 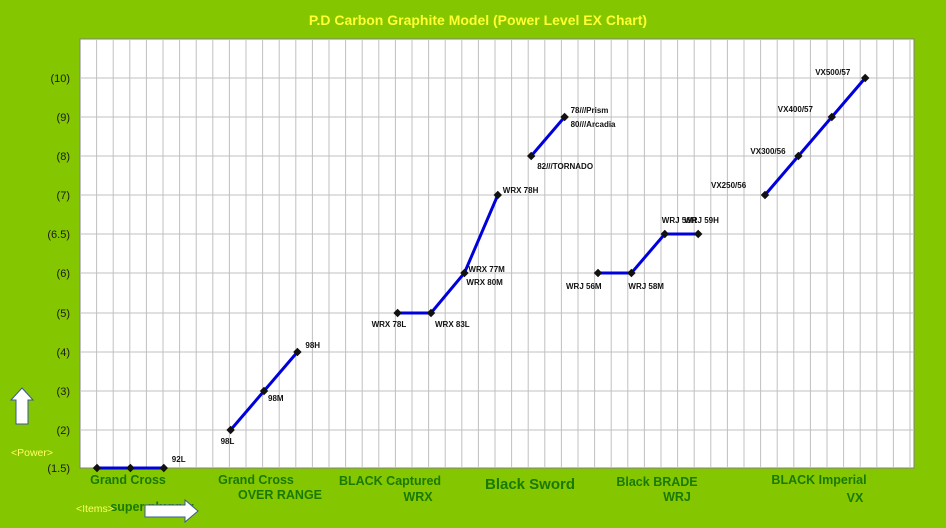 What do you see at coordinates (768, 151) in the screenshot?
I see `point-label: VX300/56` at bounding box center [768, 151].